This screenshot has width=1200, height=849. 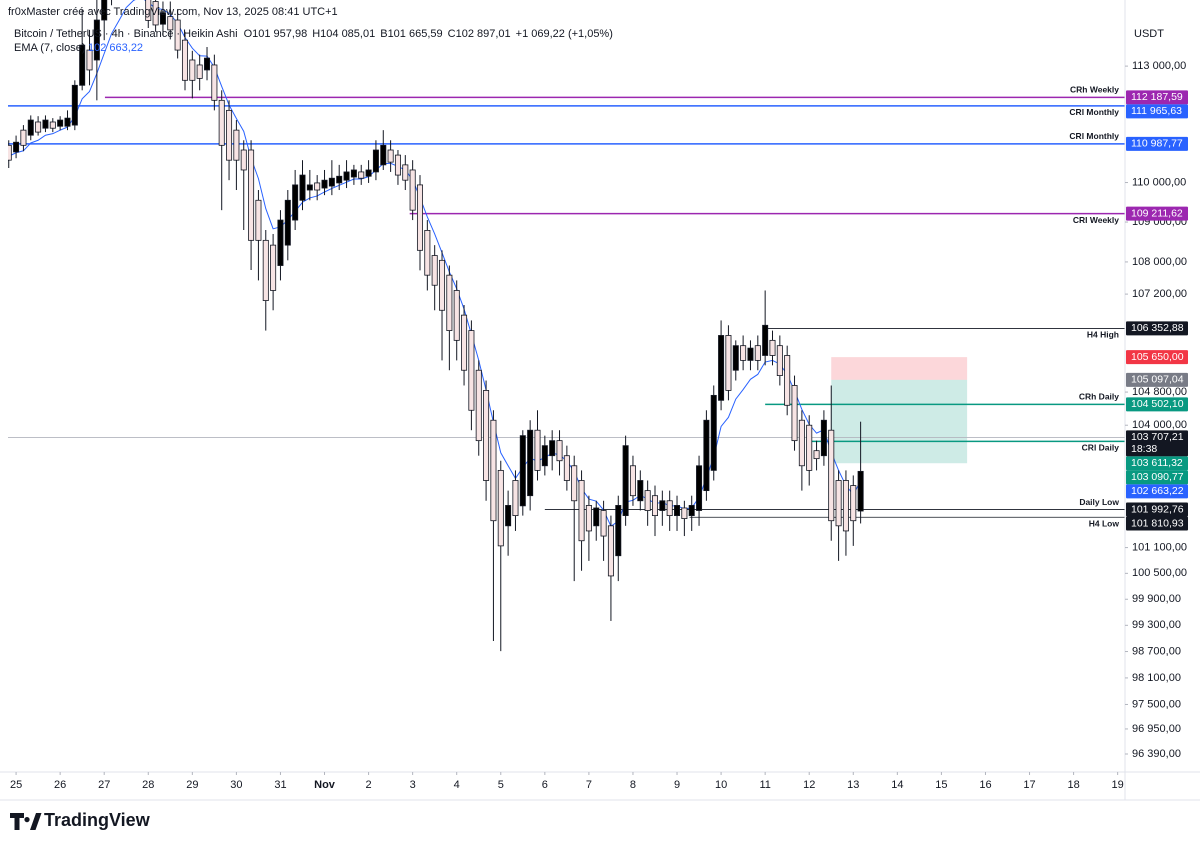 What do you see at coordinates (236, 785) in the screenshot?
I see `x-tick-label: 30` at bounding box center [236, 785].